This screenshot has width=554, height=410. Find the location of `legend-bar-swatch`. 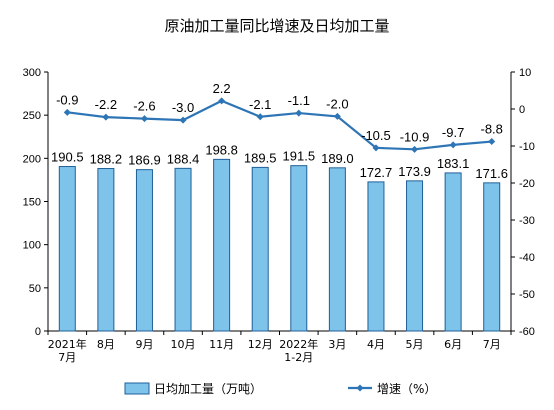

legend-bar-swatch is located at coordinates (137, 388).